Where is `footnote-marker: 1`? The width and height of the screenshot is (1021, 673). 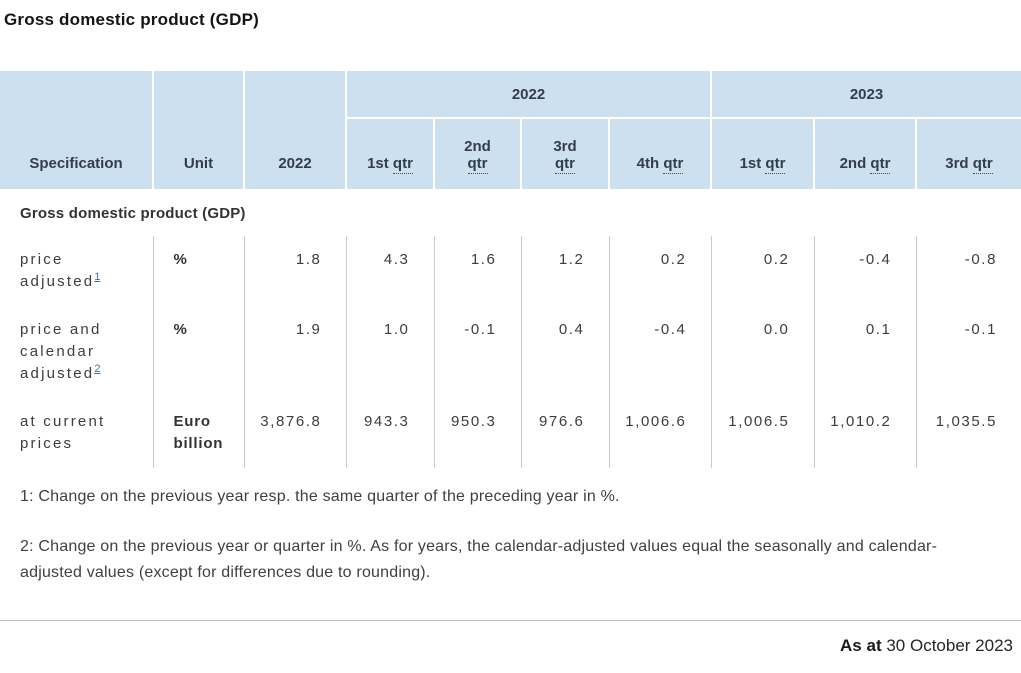 footnote-marker: 1 is located at coordinates (97, 276).